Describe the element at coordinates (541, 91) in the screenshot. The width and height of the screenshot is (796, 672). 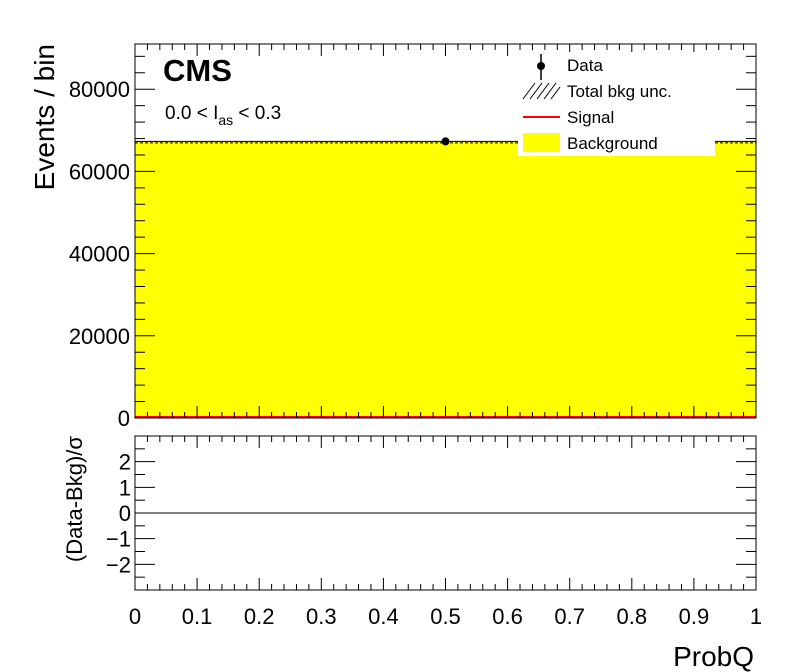
I see `legend-hatch-swatch` at that location.